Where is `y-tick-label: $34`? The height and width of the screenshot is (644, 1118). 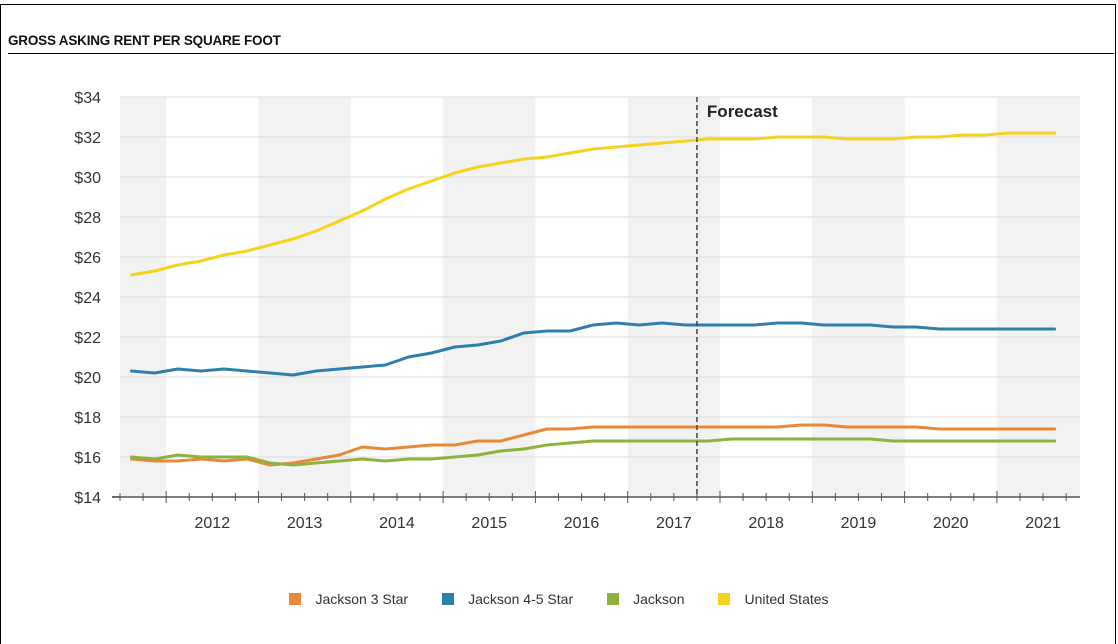
y-tick-label: $34 is located at coordinates (87, 98).